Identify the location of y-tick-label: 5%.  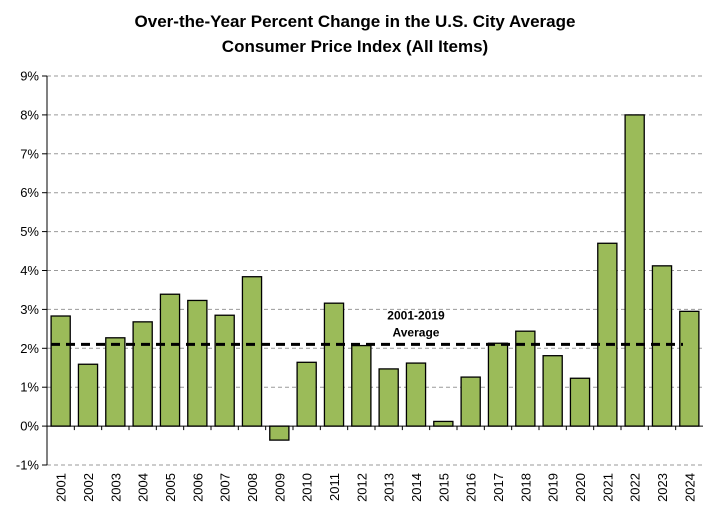
(29, 231).